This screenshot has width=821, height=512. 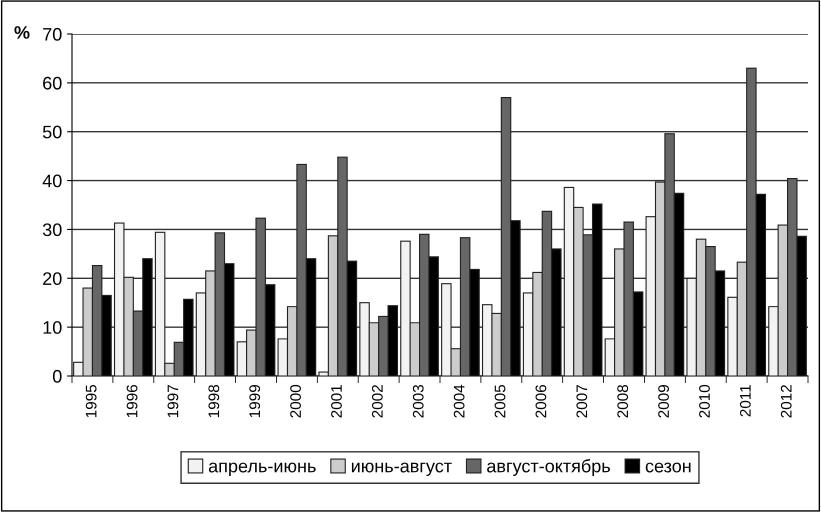 What do you see at coordinates (214, 401) in the screenshot?
I see `x-tick-label: 1998` at bounding box center [214, 401].